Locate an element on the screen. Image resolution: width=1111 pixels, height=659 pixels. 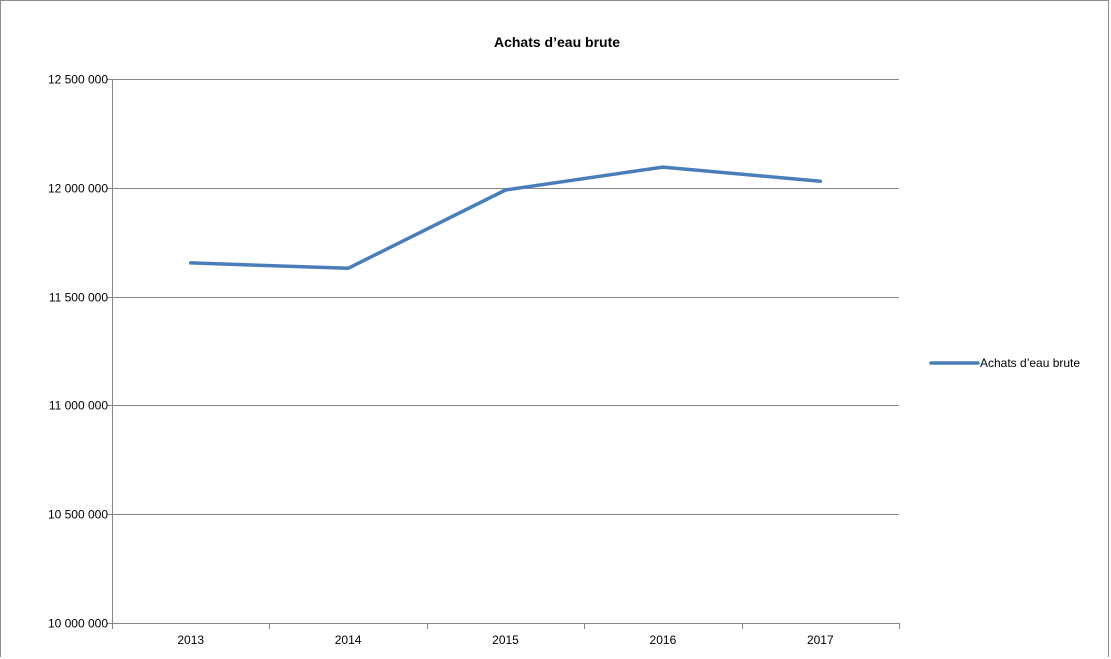
legend-label: Achats d’eau brute is located at coordinates (1030, 363).